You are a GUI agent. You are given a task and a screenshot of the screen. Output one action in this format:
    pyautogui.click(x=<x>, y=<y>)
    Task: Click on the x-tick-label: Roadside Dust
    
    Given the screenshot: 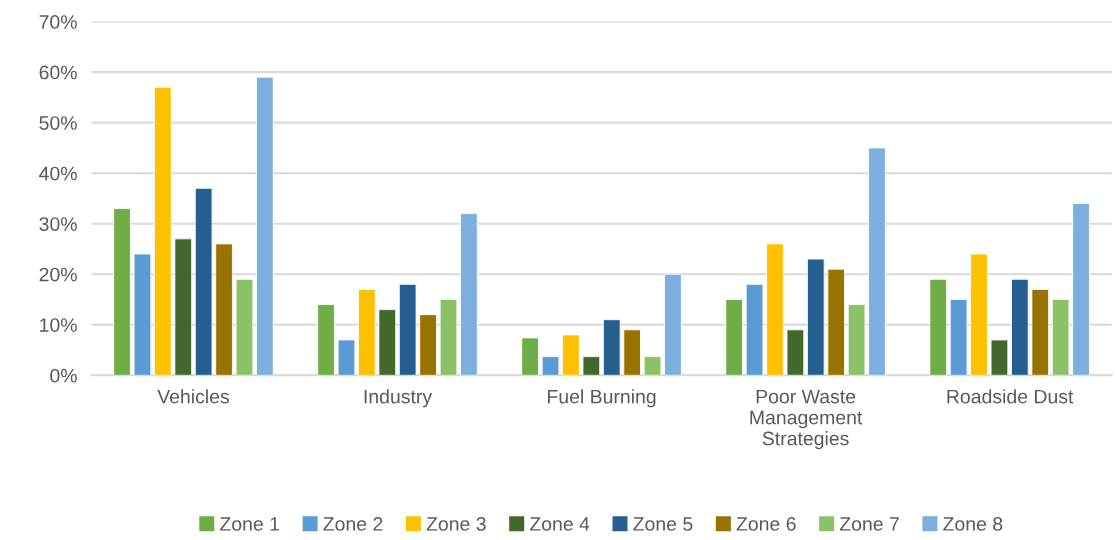 What is the action you would take?
    pyautogui.click(x=1010, y=396)
    